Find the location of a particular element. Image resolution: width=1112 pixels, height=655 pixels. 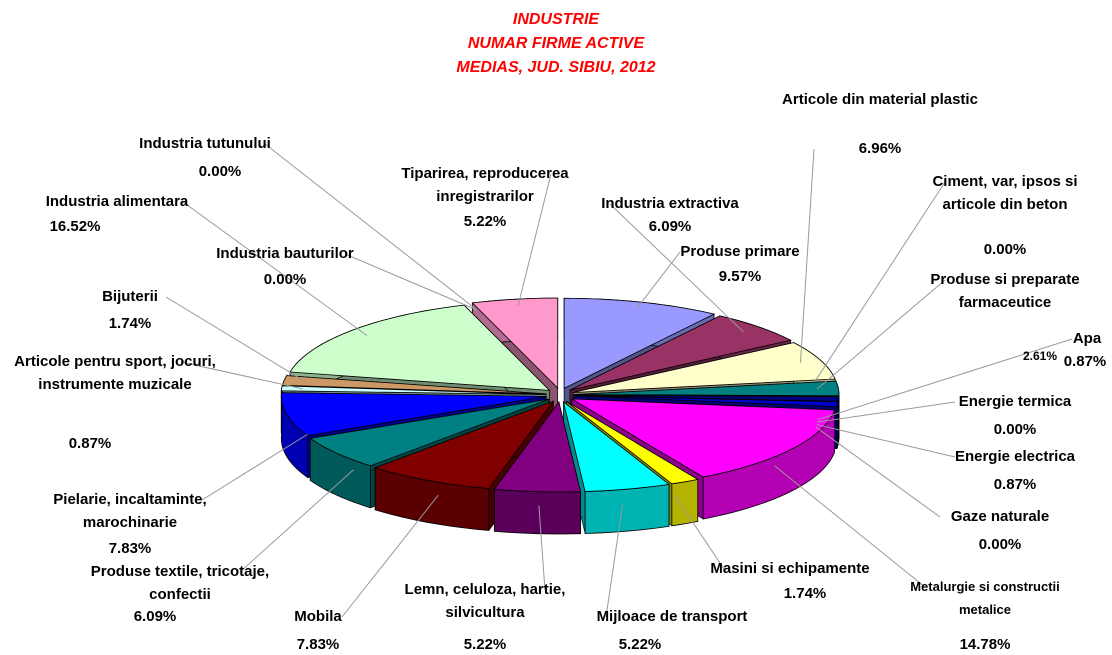

slice-label: Mobila is located at coordinates (318, 616).